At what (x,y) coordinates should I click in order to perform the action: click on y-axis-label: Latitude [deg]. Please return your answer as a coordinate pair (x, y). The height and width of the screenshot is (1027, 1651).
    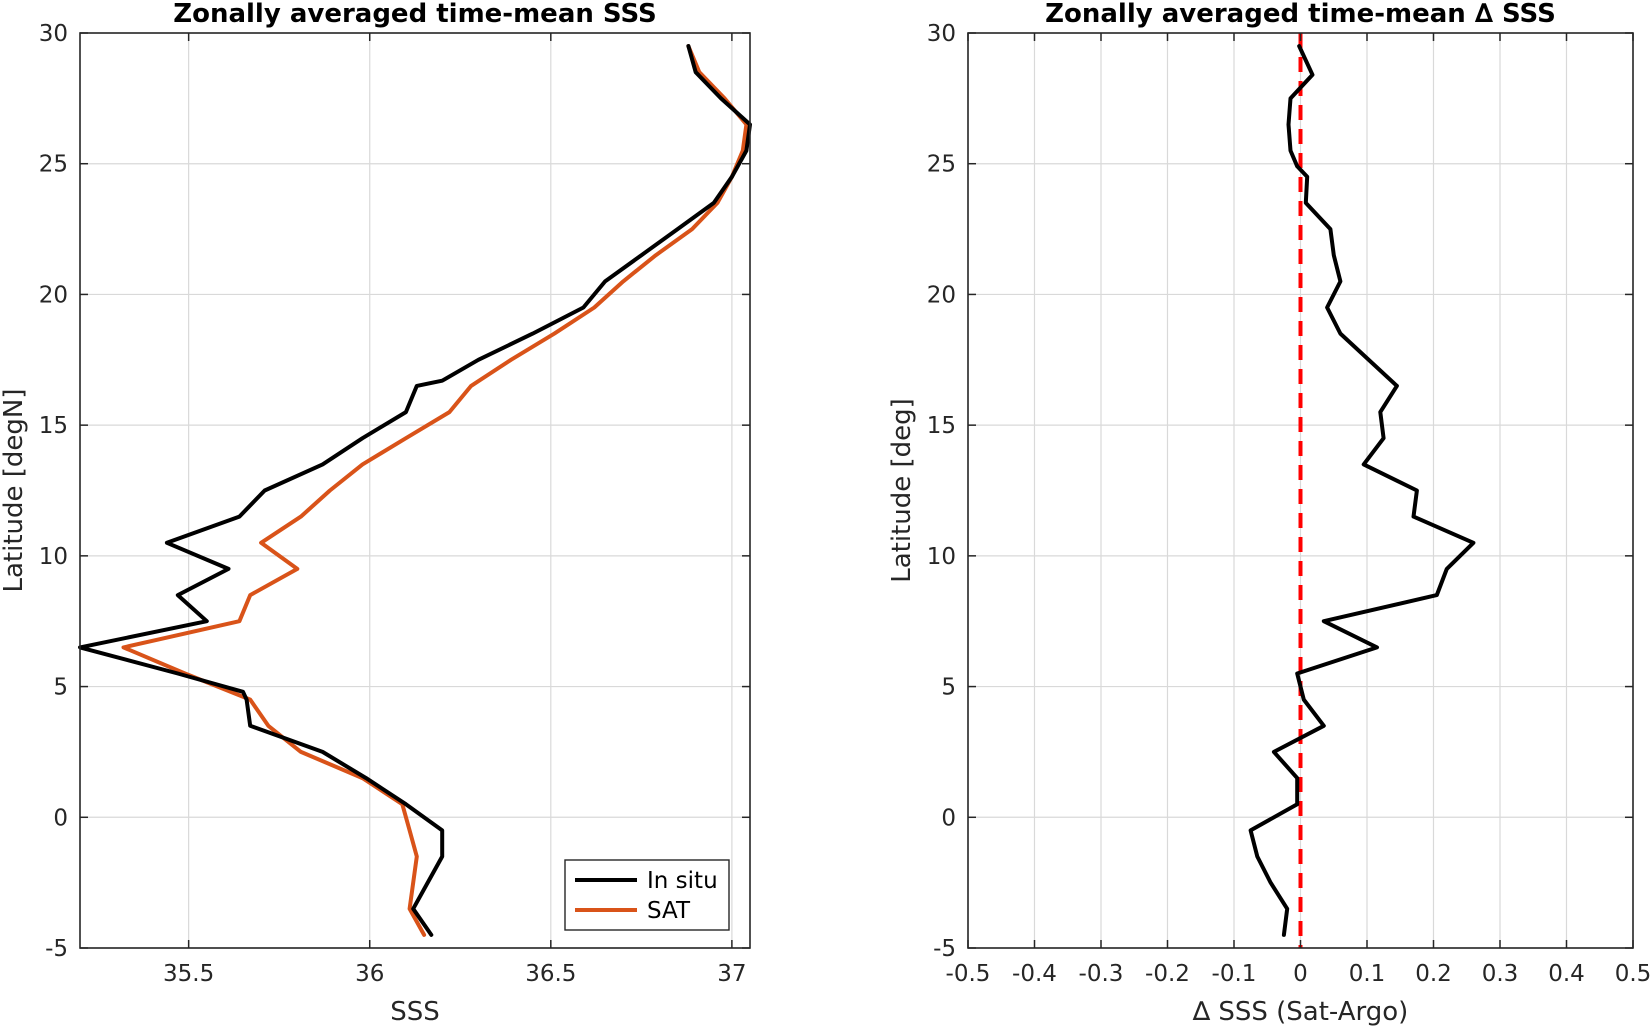
    Looking at the image, I should click on (902, 490).